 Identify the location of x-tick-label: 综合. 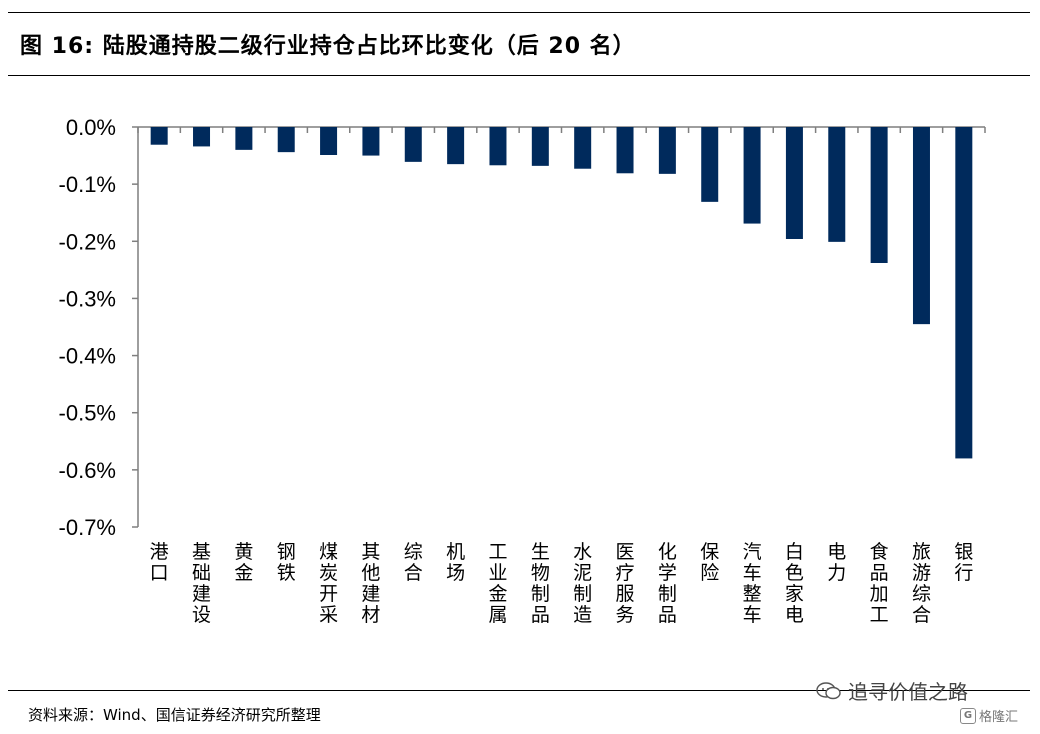
(413, 562).